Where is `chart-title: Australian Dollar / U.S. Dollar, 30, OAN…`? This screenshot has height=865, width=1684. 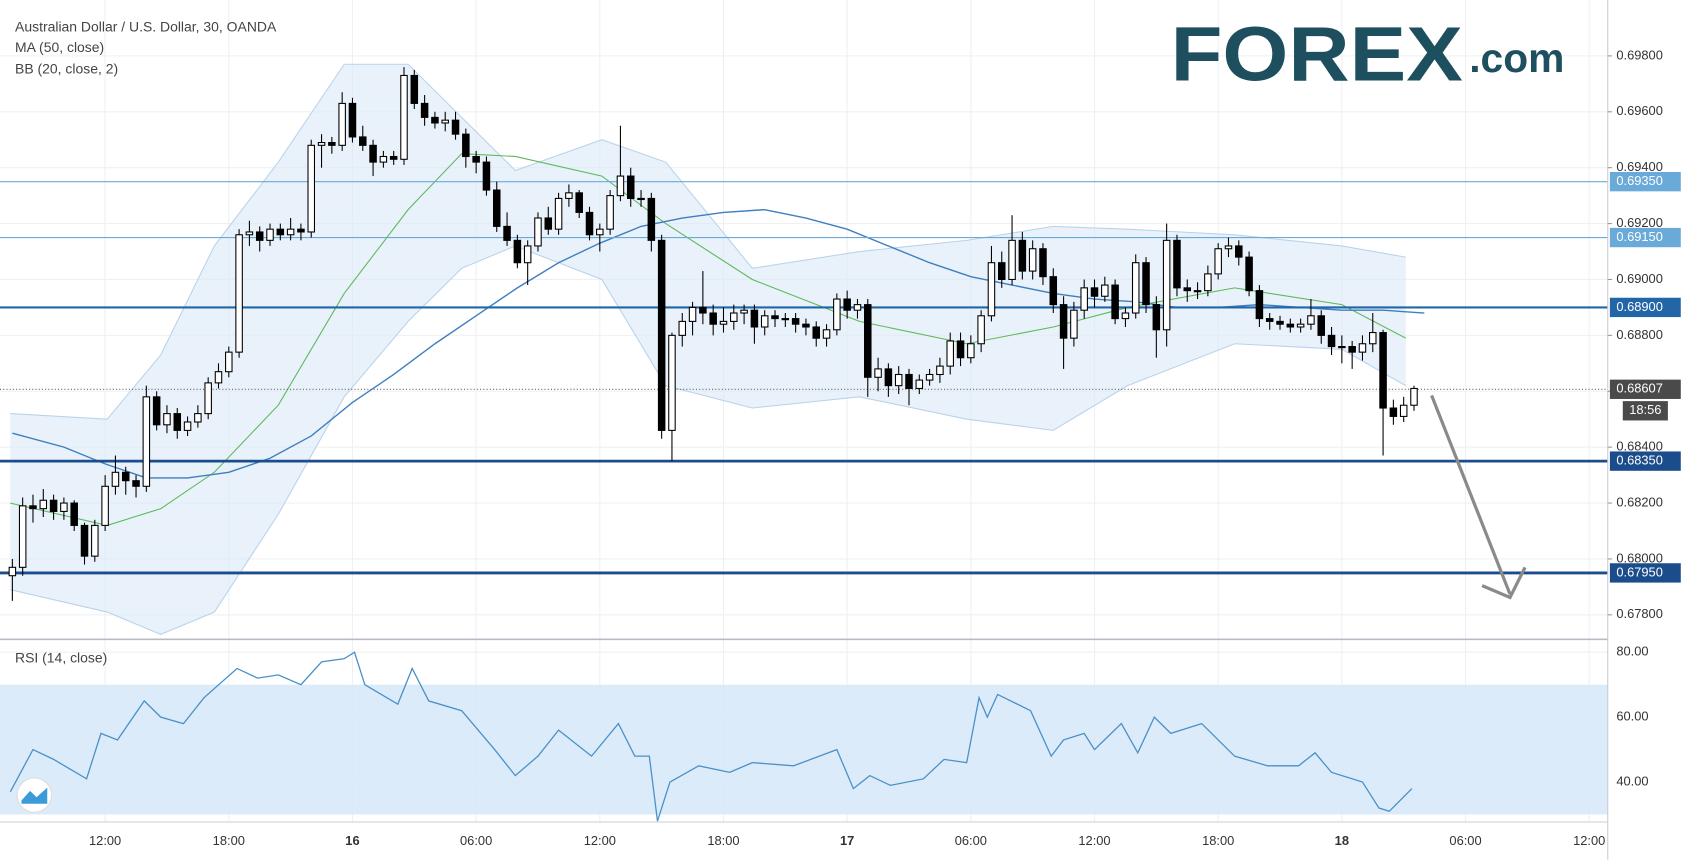
chart-title: Australian Dollar / U.S. Dollar, 30, OAN… is located at coordinates (146, 27).